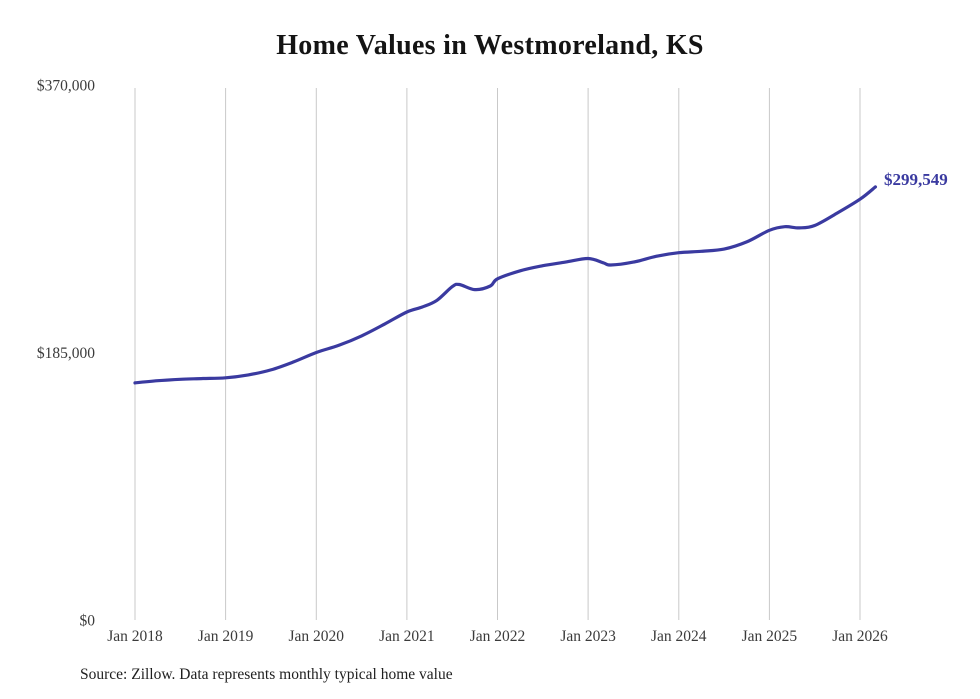  I want to click on y-tick-label: $0, so click(88, 621).